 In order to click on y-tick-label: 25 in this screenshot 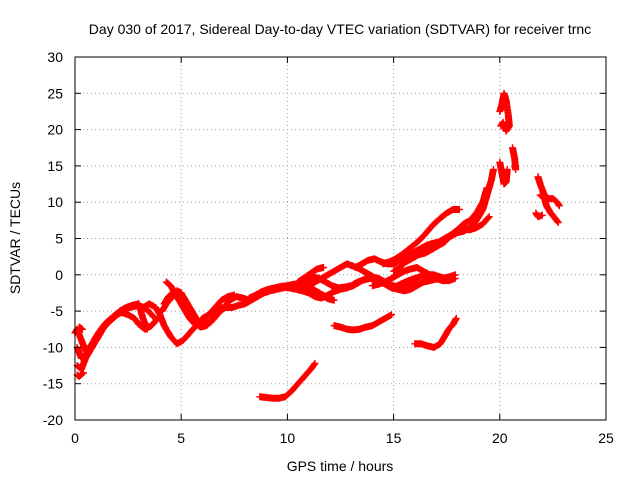, I will do `click(55, 93)`.